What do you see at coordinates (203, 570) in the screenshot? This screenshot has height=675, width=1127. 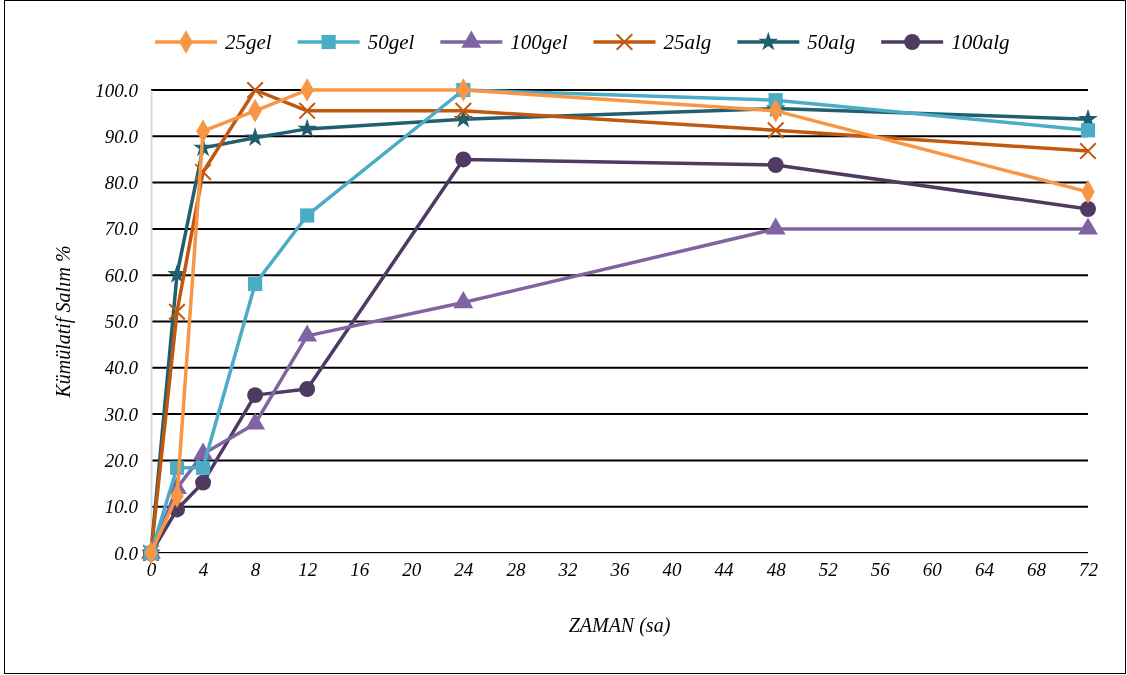 I see `x-tick-label: 4` at bounding box center [203, 570].